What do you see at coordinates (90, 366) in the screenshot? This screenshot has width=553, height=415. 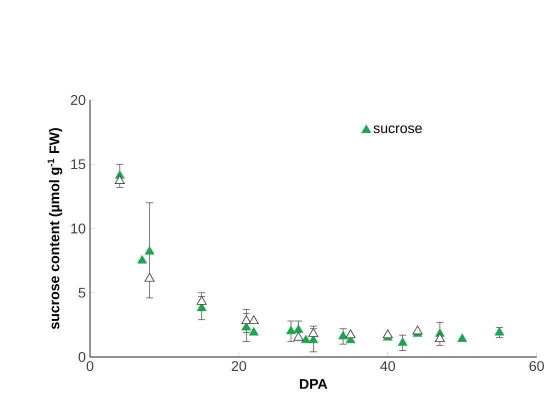 I see `x-tick-label: 0` at bounding box center [90, 366].